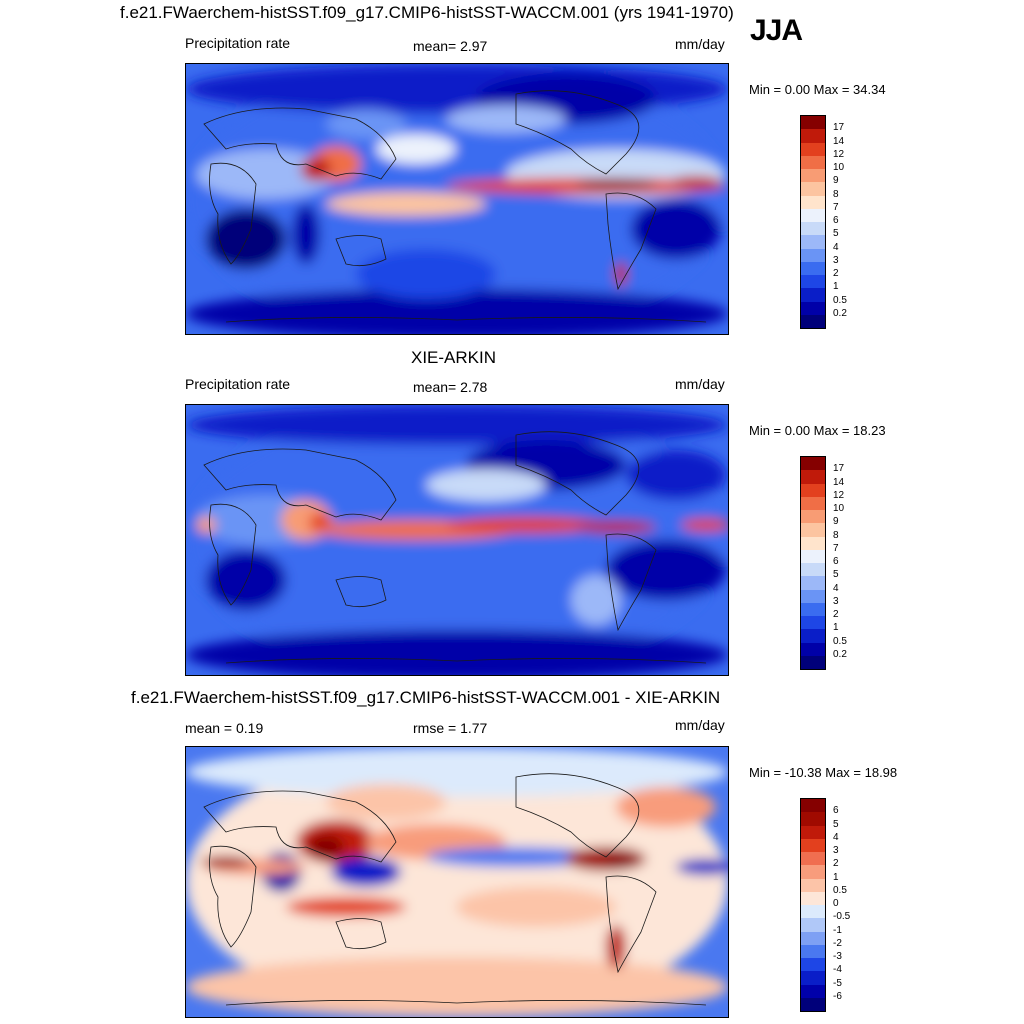 This screenshot has width=1024, height=1024. I want to click on panel-3-rmse-label: rmse = 1.77, so click(450, 728).